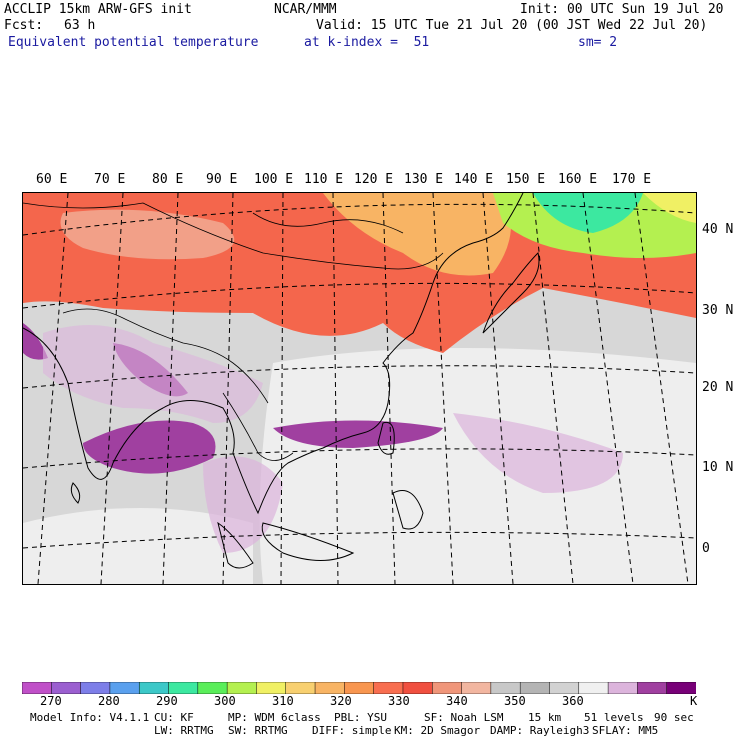 The image size is (740, 740). What do you see at coordinates (147, 234) in the screenshot?
I see `plateau-field` at bounding box center [147, 234].